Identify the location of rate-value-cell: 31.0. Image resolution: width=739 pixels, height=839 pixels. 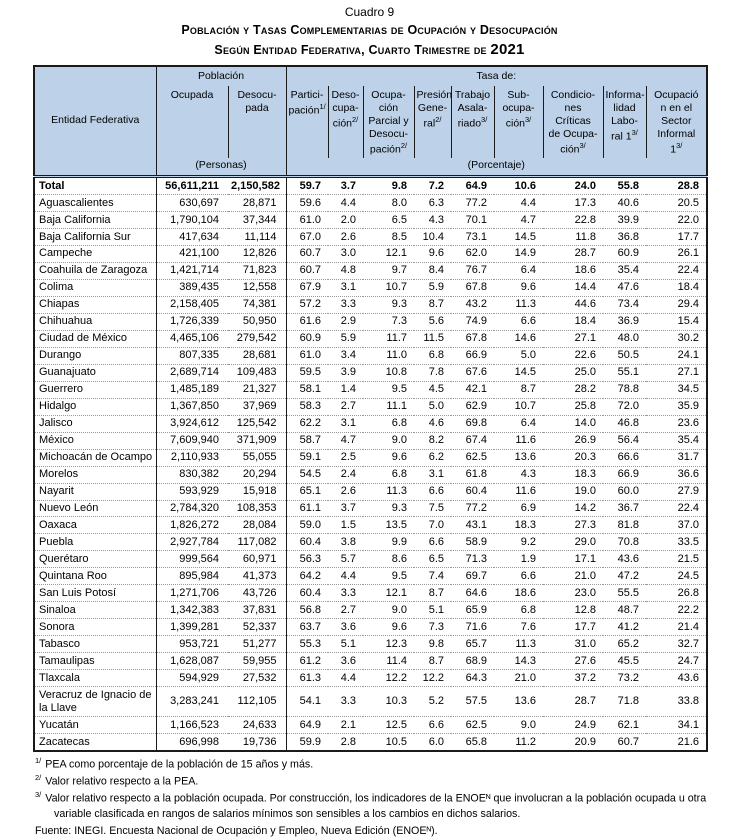
(573, 644).